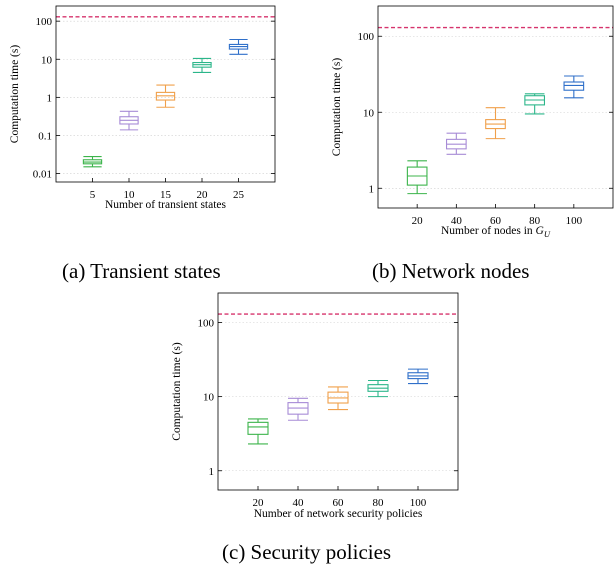 This screenshot has width=616, height=569. Describe the element at coordinates (42, 175) in the screenshot. I see `y-tick-label: 0.01` at that location.